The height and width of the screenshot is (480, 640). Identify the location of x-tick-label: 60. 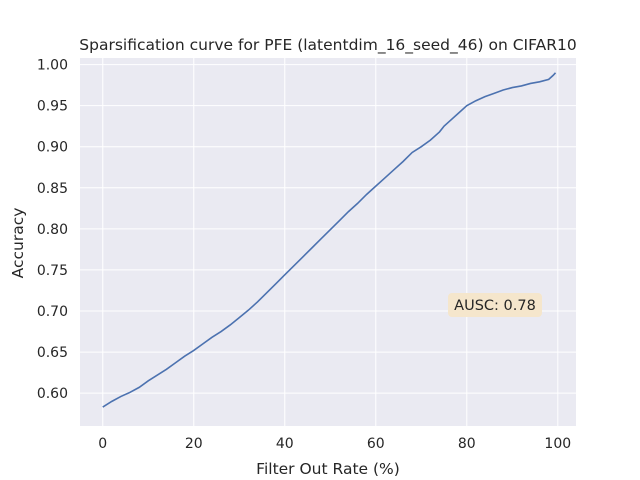
(376, 444).